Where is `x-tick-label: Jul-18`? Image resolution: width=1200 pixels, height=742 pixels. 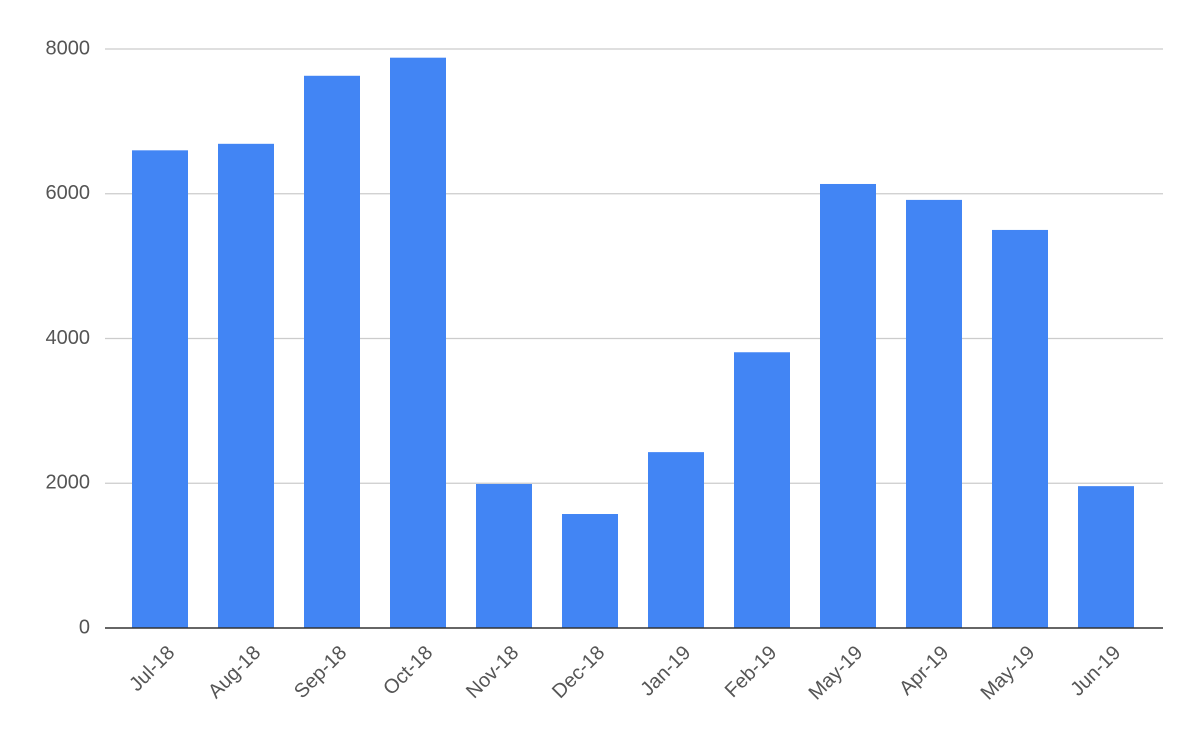 x-tick-label: Jul-18 is located at coordinates (152, 669).